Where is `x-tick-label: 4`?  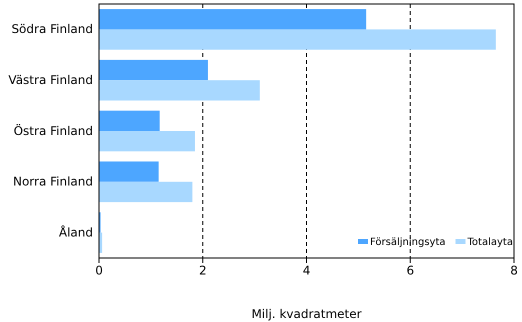
x-tick-label: 4 is located at coordinates (306, 271).